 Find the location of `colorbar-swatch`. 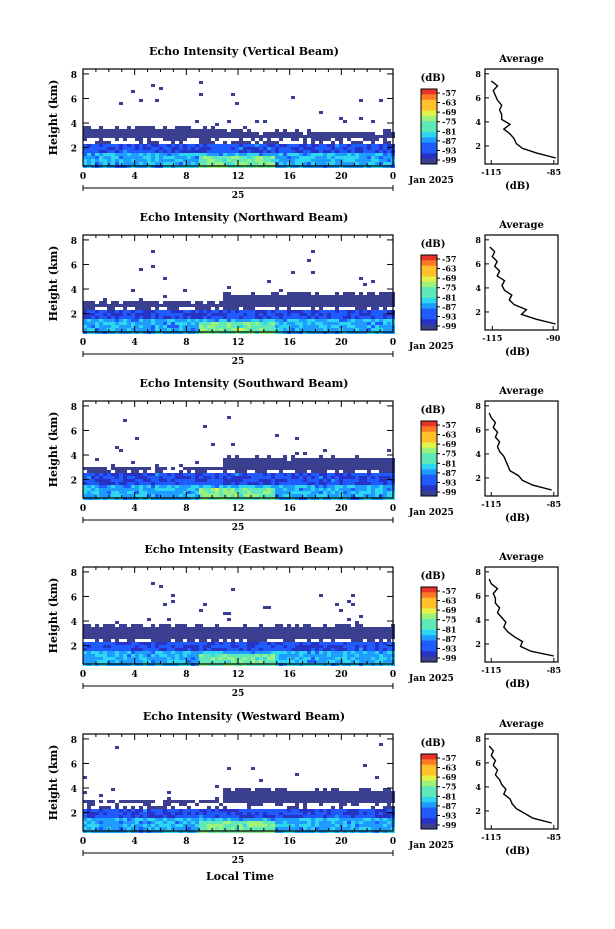

colorbar-swatch is located at coordinates (429, 263).